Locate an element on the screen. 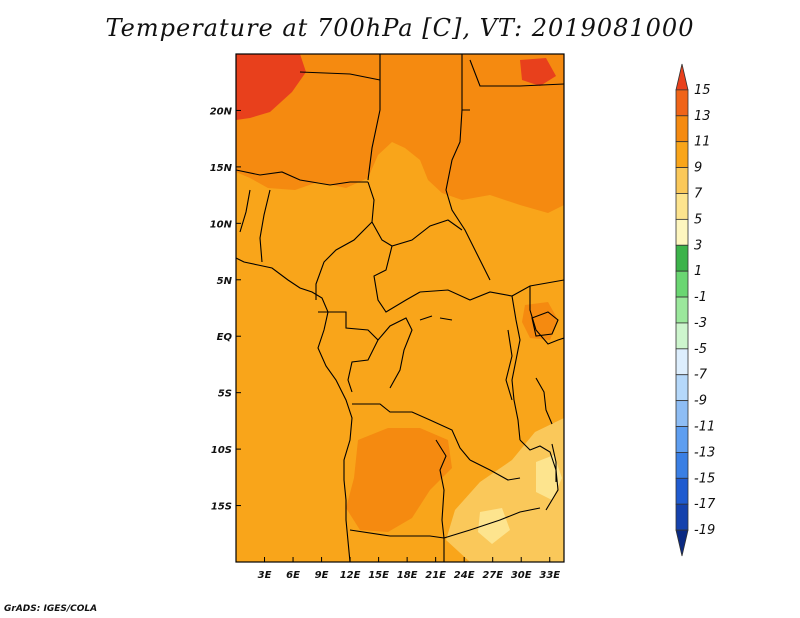  border-uganda is located at coordinates (546, 315).